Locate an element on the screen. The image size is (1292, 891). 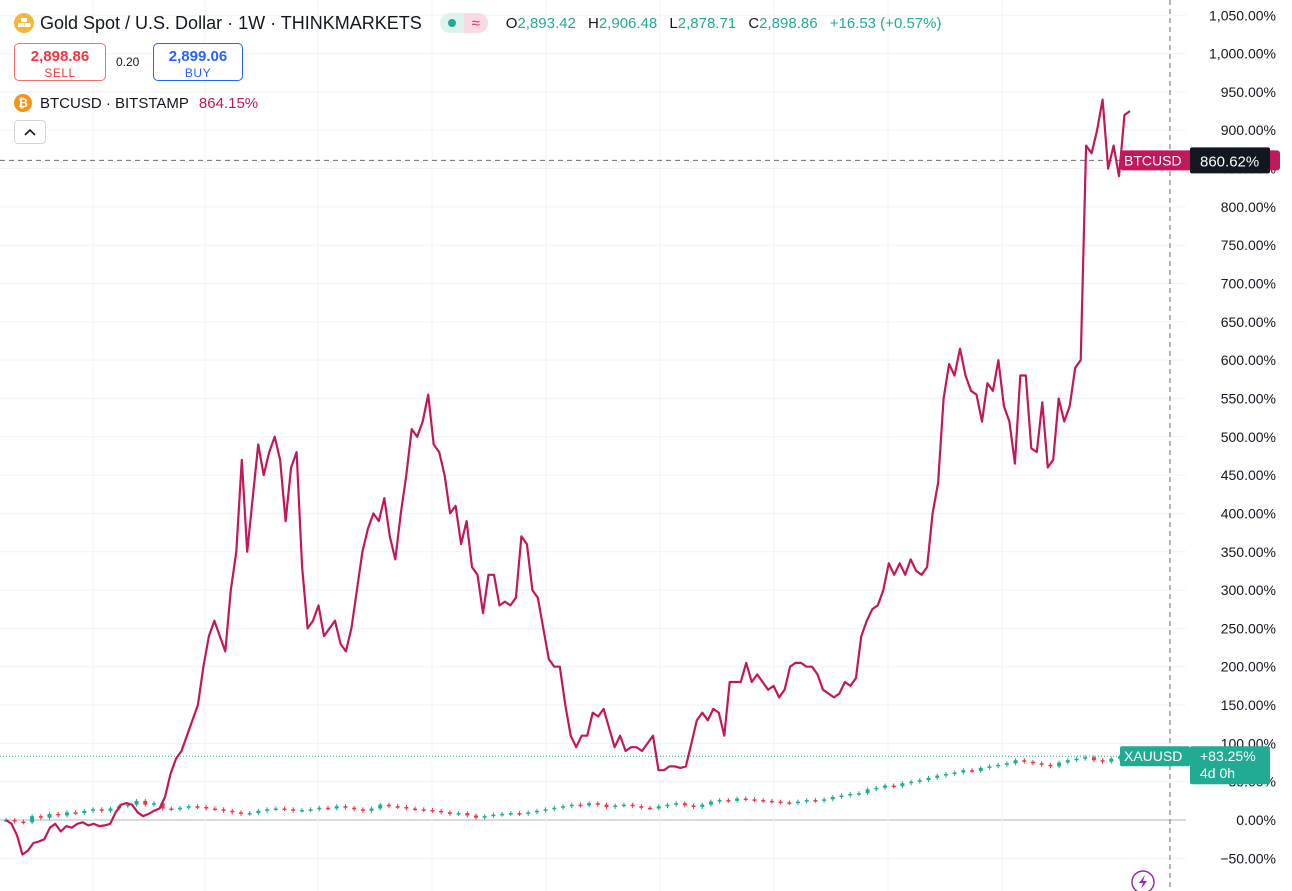
gold-value-bg is located at coordinates (1230, 765).